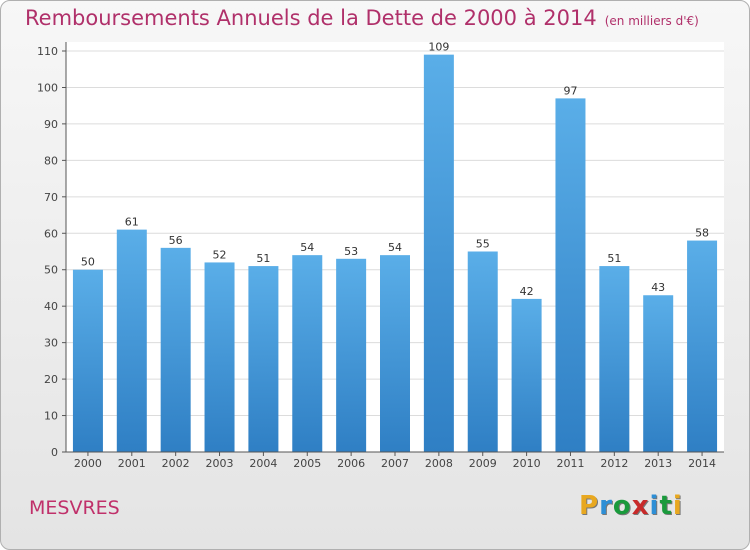  What do you see at coordinates (176, 463) in the screenshot?
I see `x-tick-label: 2002` at bounding box center [176, 463].